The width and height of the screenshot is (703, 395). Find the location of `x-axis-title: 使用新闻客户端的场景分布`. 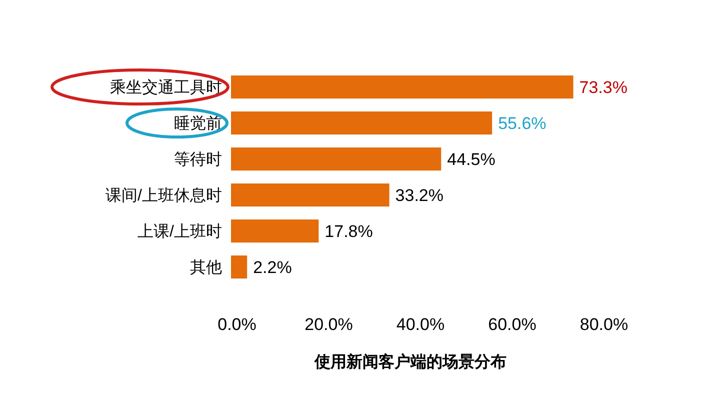

x-axis-title: 使用新闻客户端的场景分布 is located at coordinates (410, 361).